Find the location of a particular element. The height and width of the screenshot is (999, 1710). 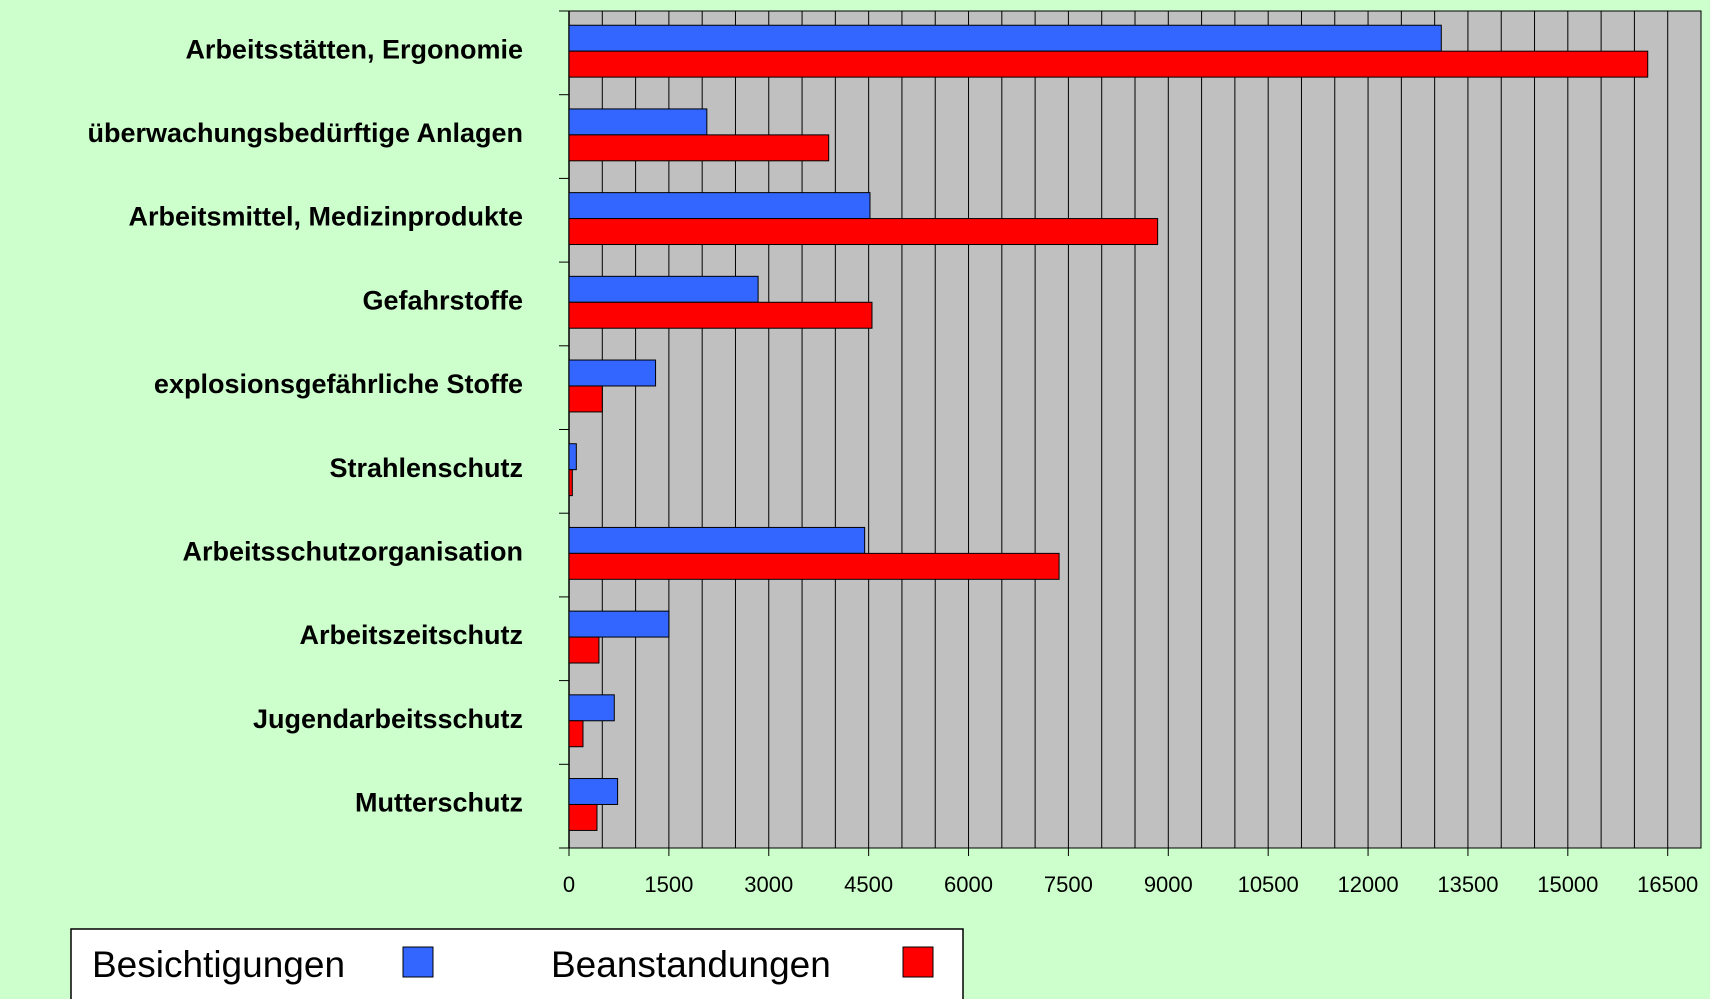

x-tick-label: 6000 is located at coordinates (968, 884).